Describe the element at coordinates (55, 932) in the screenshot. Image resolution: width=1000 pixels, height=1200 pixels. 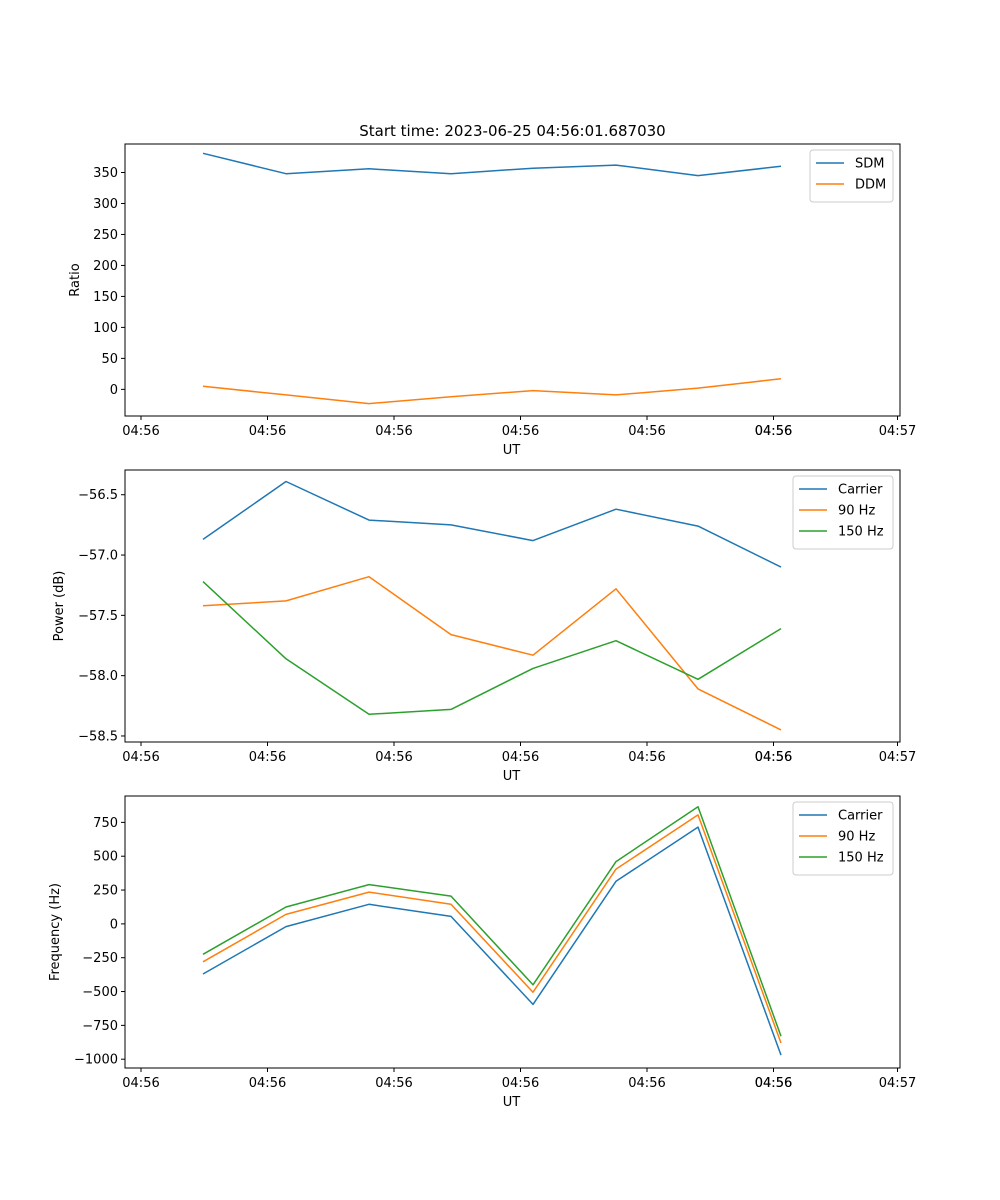
I see `y-axis-label: Frequency (Hz)` at that location.